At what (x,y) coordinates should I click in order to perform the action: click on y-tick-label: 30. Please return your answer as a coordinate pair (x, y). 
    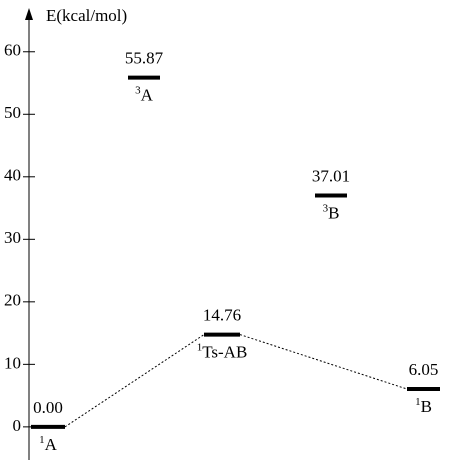
    Looking at the image, I should click on (12, 237).